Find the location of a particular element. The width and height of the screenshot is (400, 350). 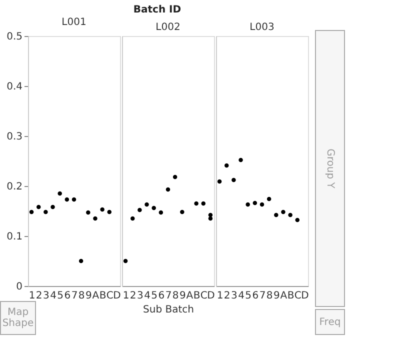

y-tick-label: 0.3 is located at coordinates (14, 137).